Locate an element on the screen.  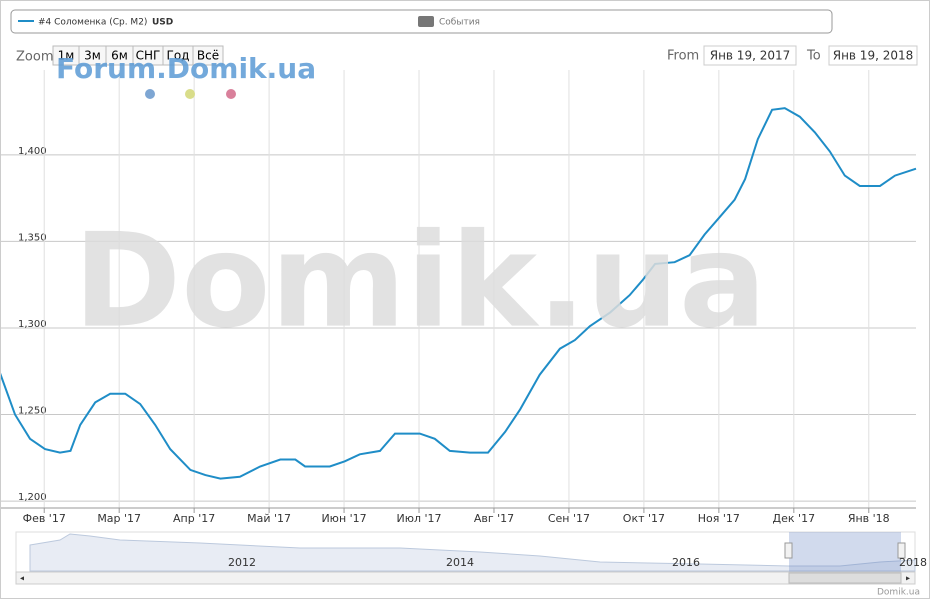
credit: Domik.ua is located at coordinates (898, 593).